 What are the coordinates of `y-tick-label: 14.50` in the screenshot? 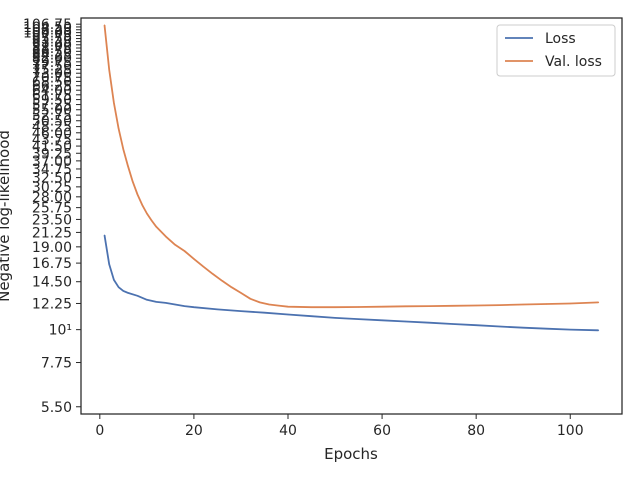 It's located at (52, 283).